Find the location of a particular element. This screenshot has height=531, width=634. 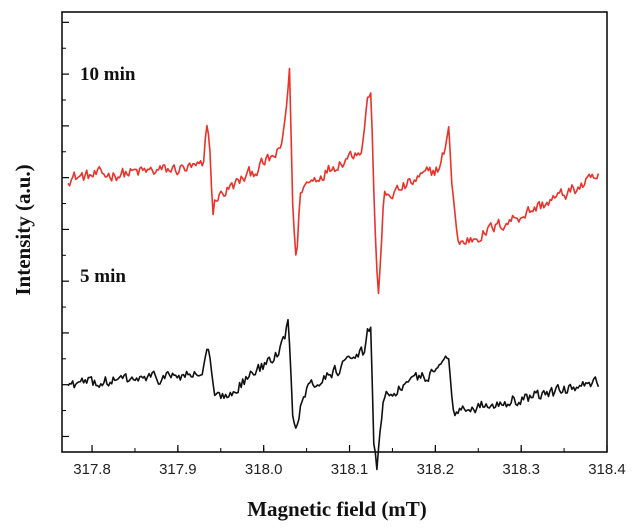

y-axis-title: Intensity (a.u.) is located at coordinates (23, 229).